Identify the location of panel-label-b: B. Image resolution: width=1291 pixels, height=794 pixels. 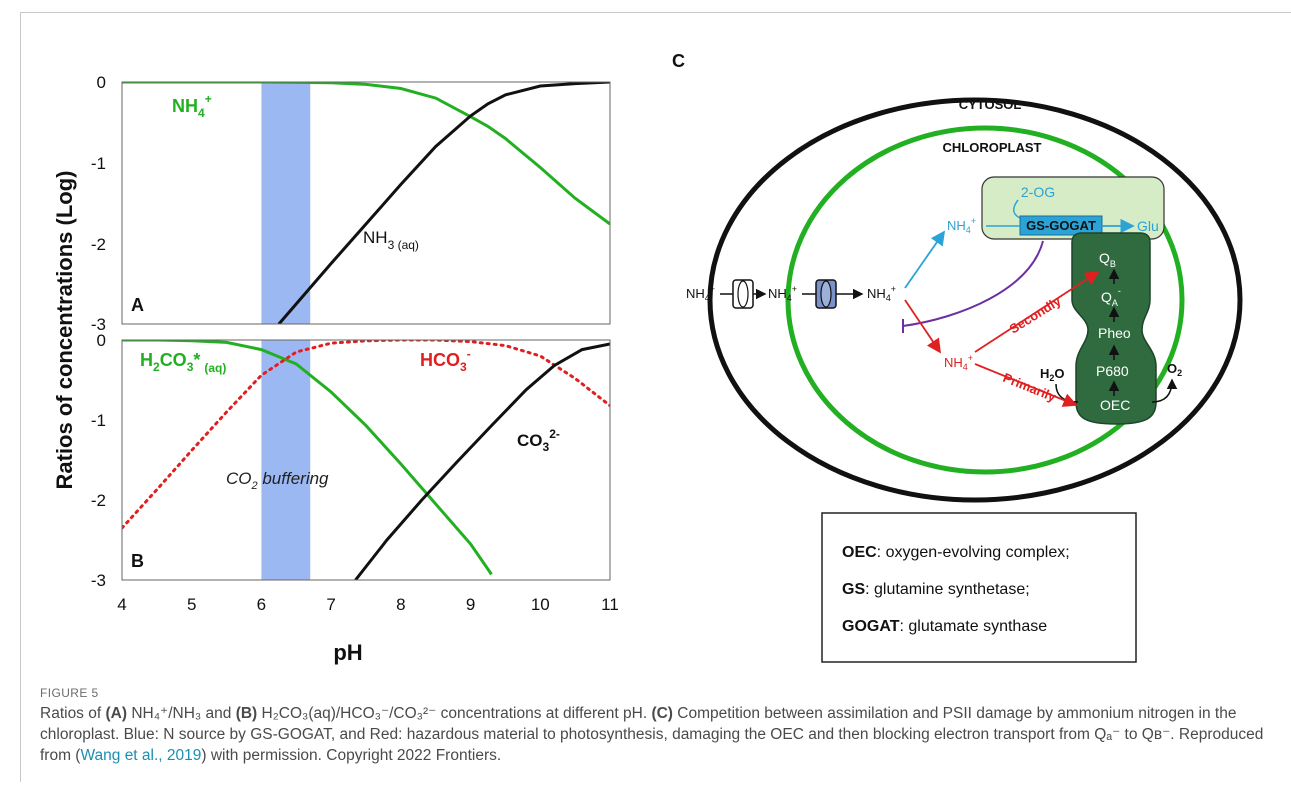
(137, 561).